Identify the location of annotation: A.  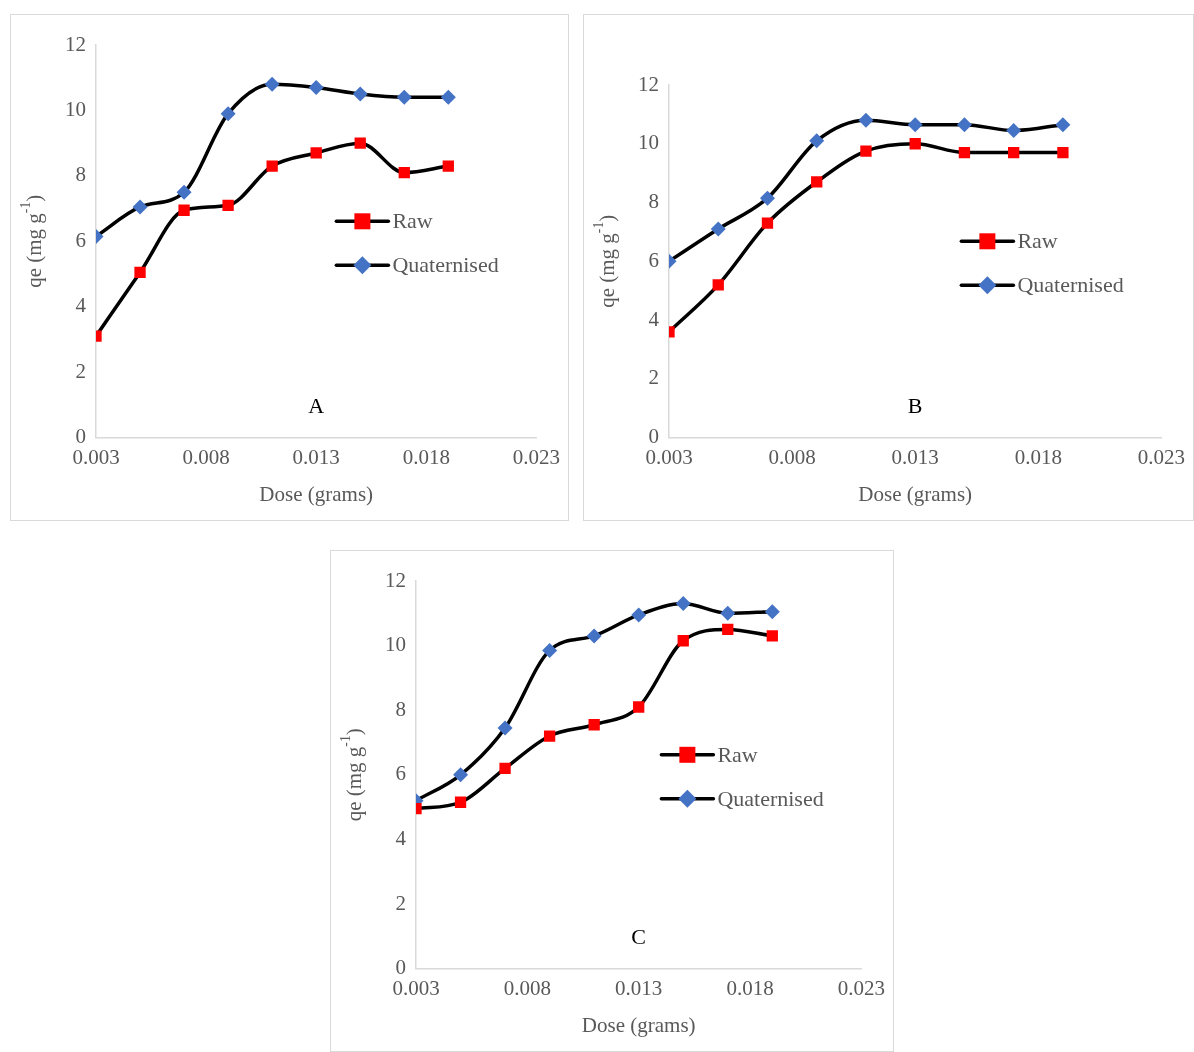
(316, 406).